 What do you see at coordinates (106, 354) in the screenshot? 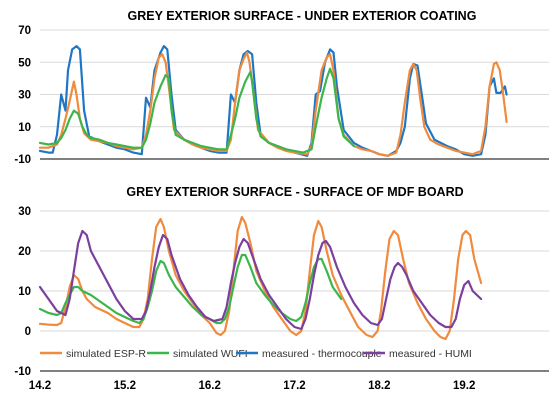
I see `legend-label: simulated ESP-R` at bounding box center [106, 354].